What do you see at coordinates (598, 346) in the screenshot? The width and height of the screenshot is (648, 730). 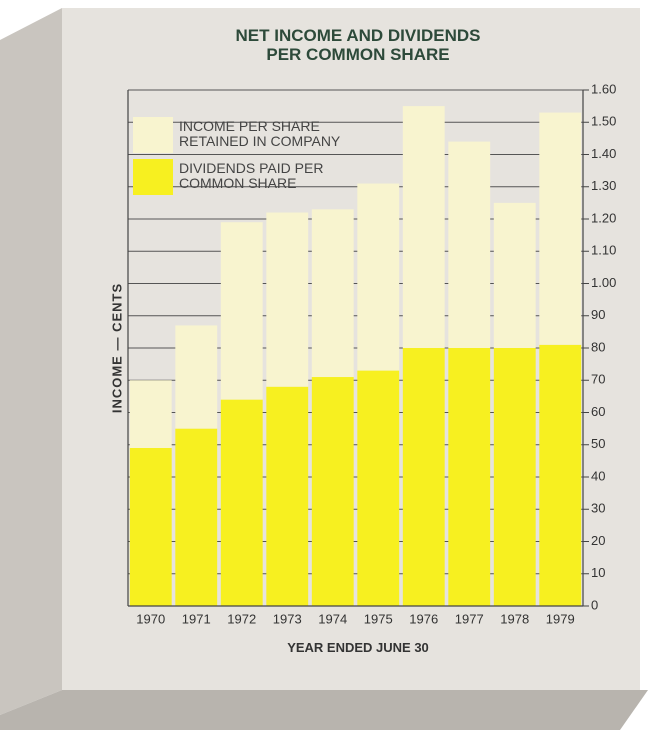 I see `y-tick-label: 80` at bounding box center [598, 346].